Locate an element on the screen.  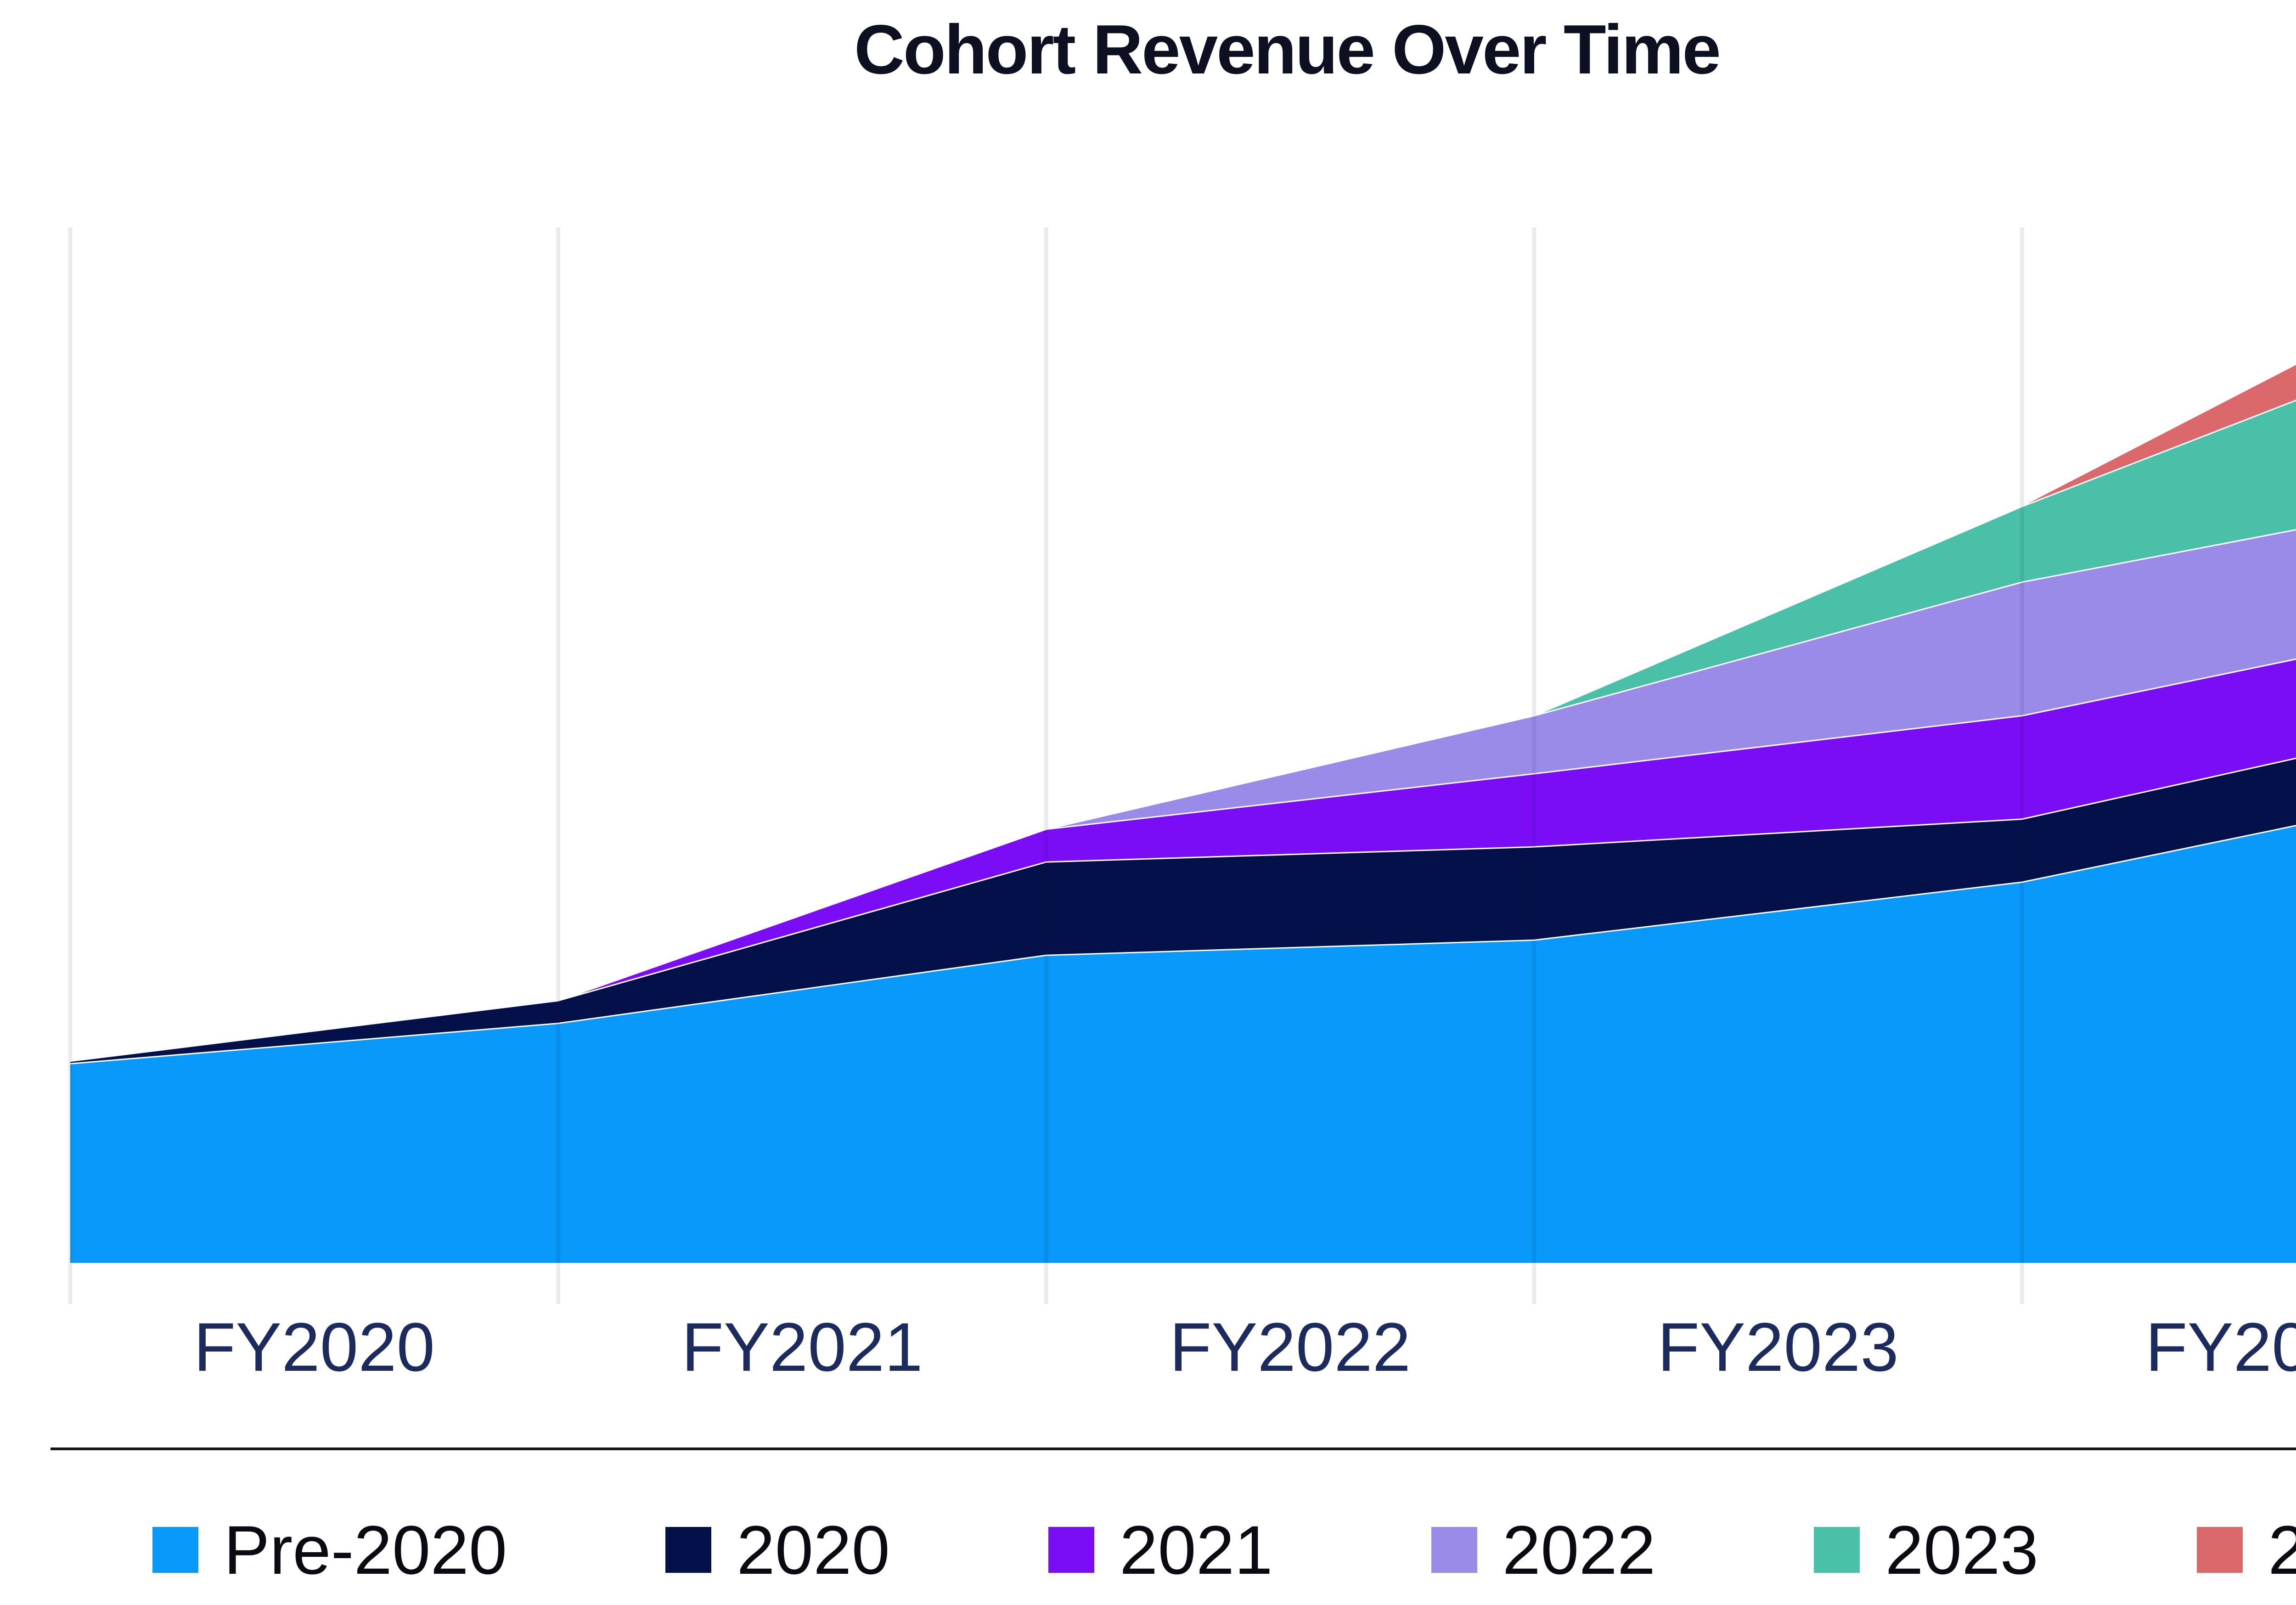
legend: Pre-202020202021202220232024 is located at coordinates (1148, 1549).